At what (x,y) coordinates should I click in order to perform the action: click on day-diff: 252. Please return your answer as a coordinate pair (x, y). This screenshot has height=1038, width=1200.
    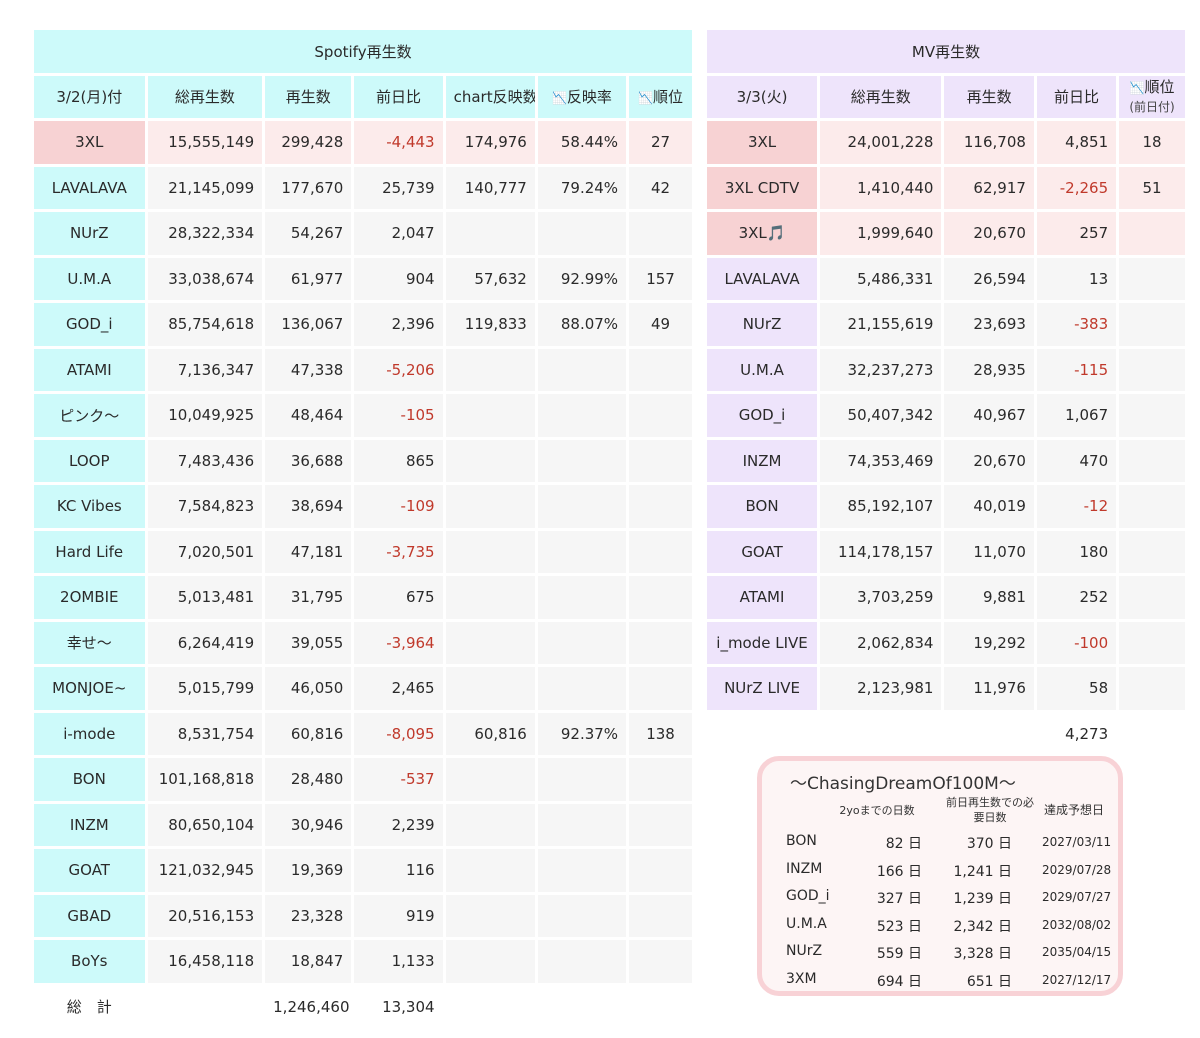
    Looking at the image, I should click on (1076, 597).